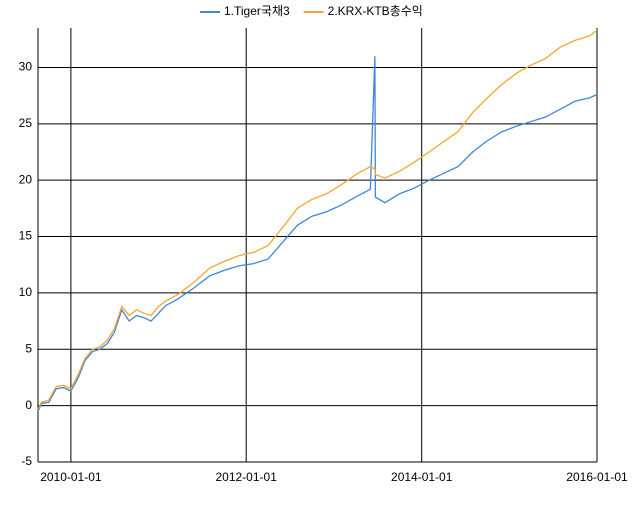  Describe the element at coordinates (71, 477) in the screenshot. I see `x-tick-label: 2010-01-01` at that location.